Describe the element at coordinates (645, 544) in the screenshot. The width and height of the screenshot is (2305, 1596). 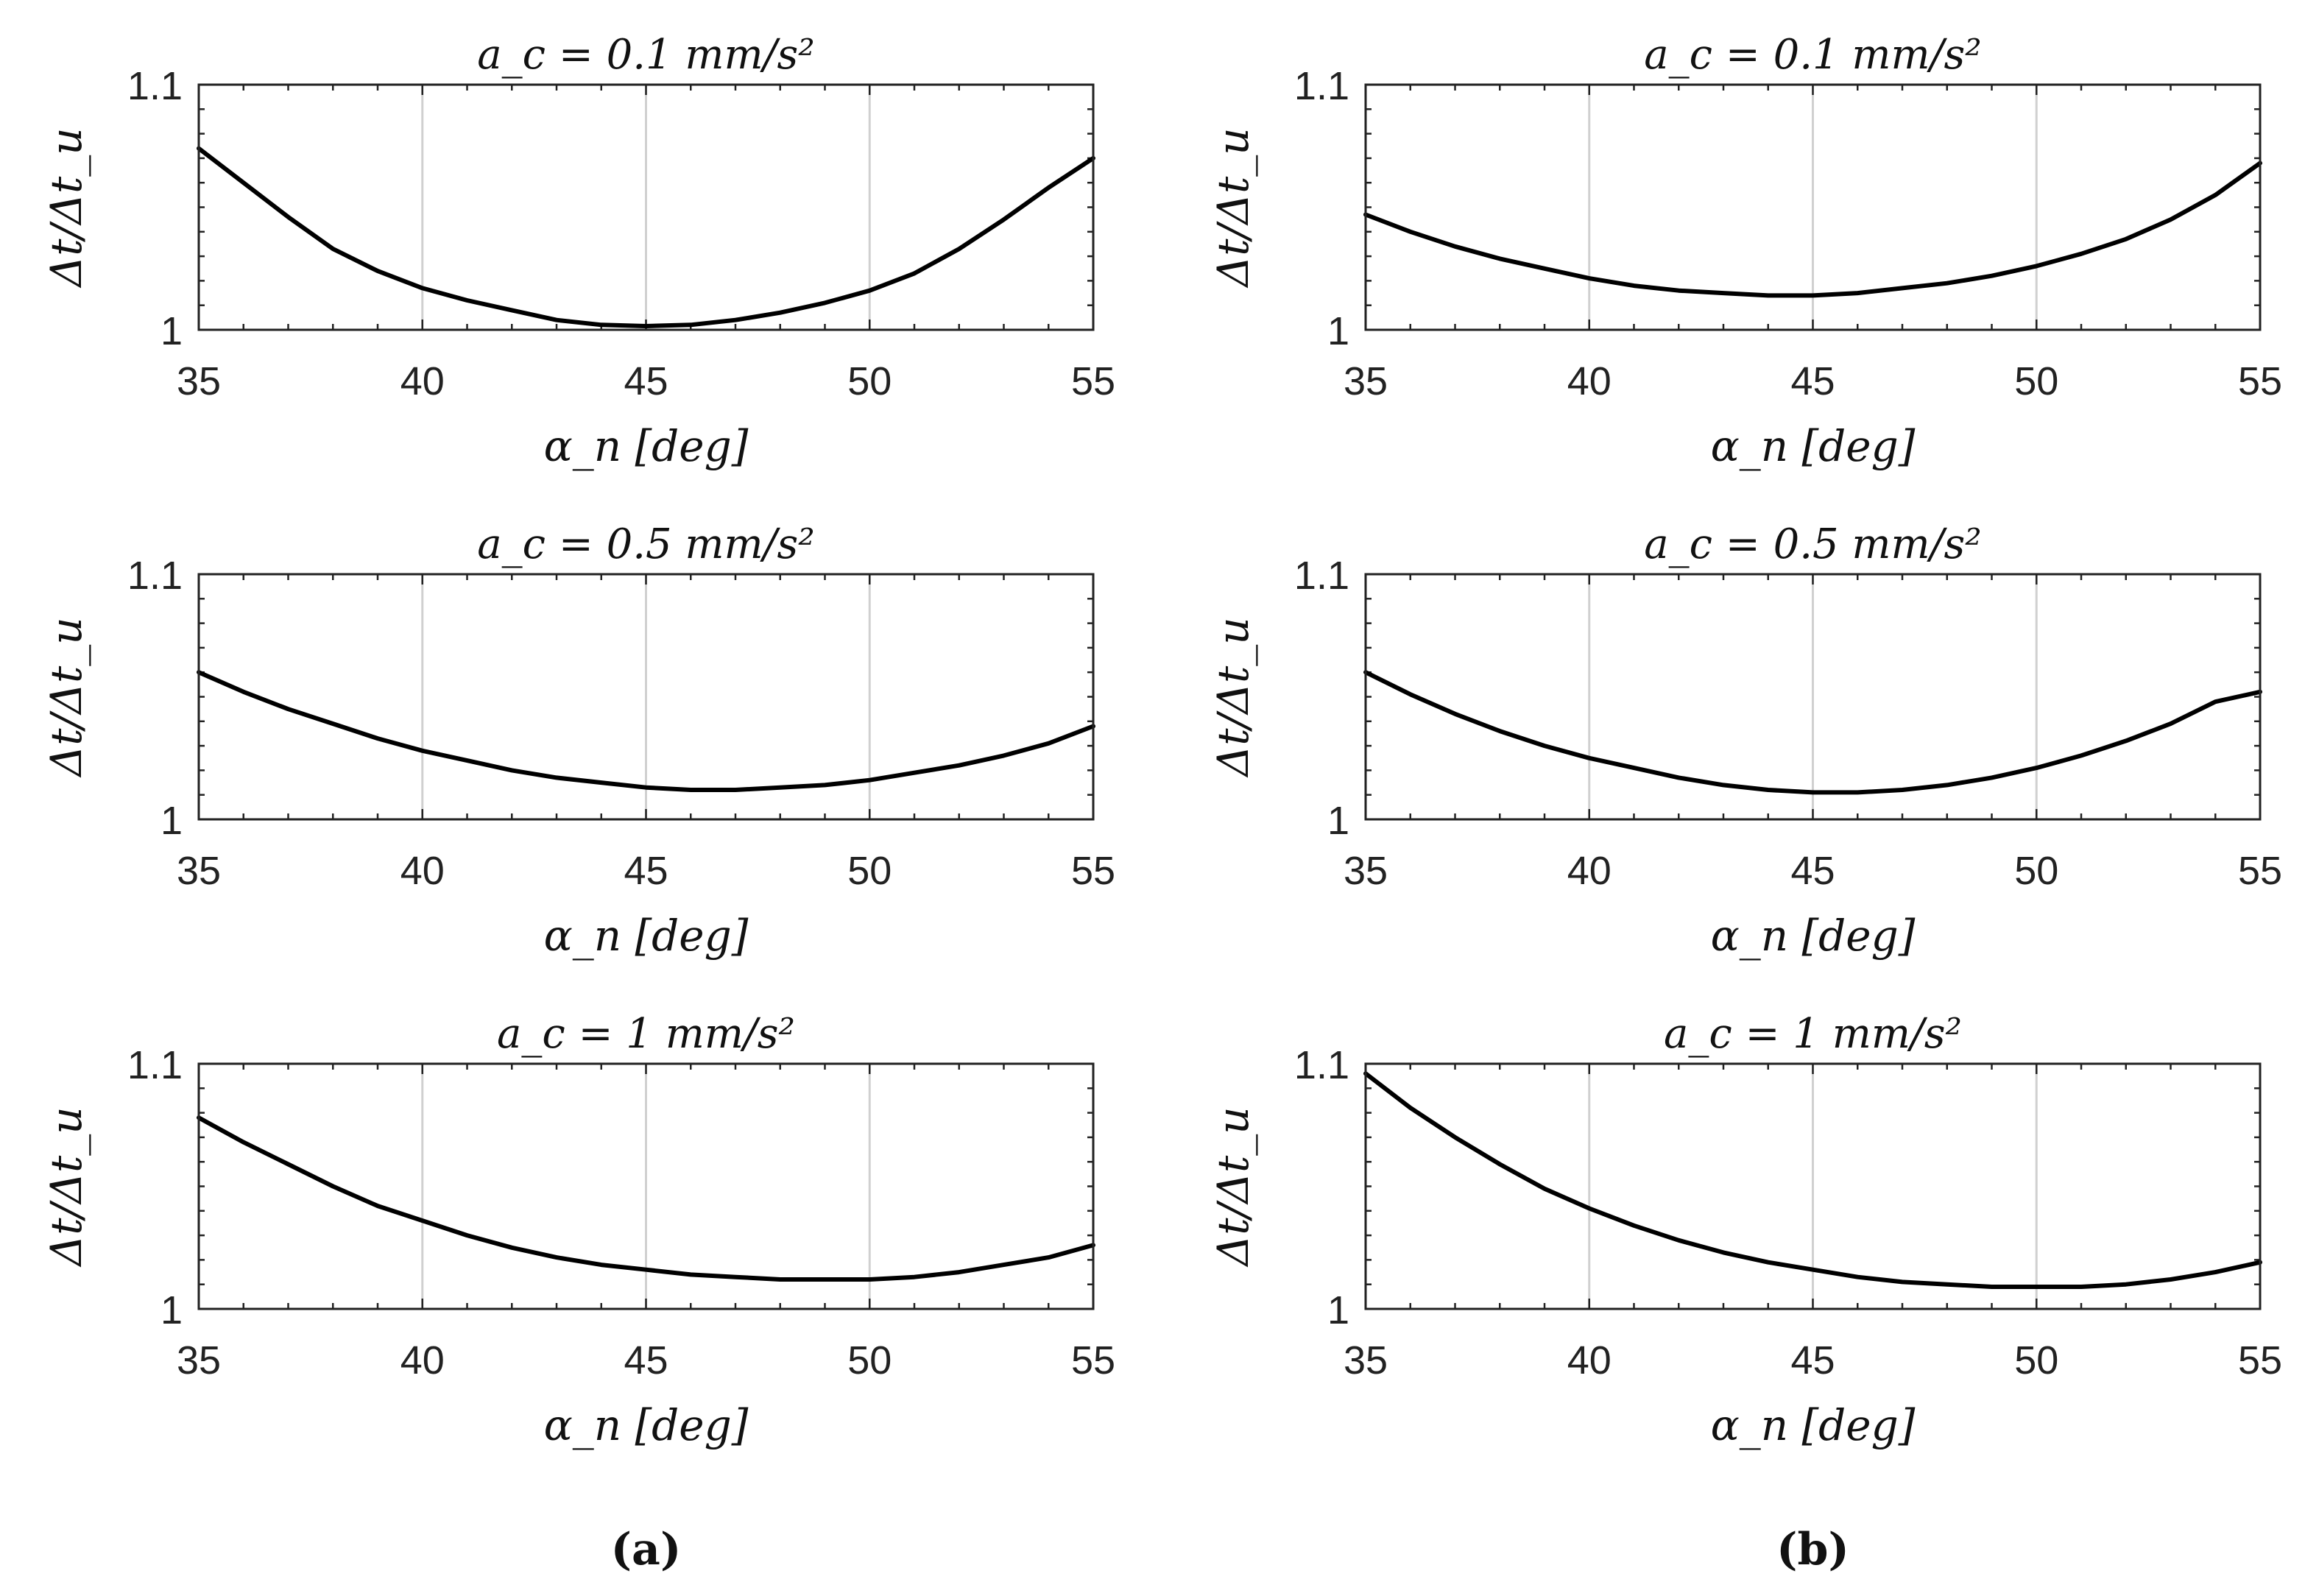
I see `subplot-title: a_c = 0.5 mm/s²` at that location.